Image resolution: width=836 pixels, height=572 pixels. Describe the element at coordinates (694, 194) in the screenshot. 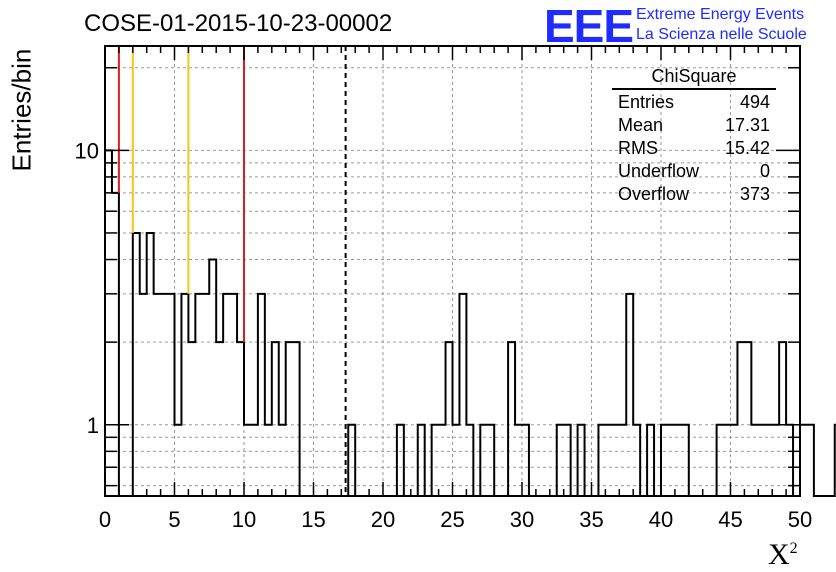

I see `stats-row-overflow: Overflow 373` at that location.